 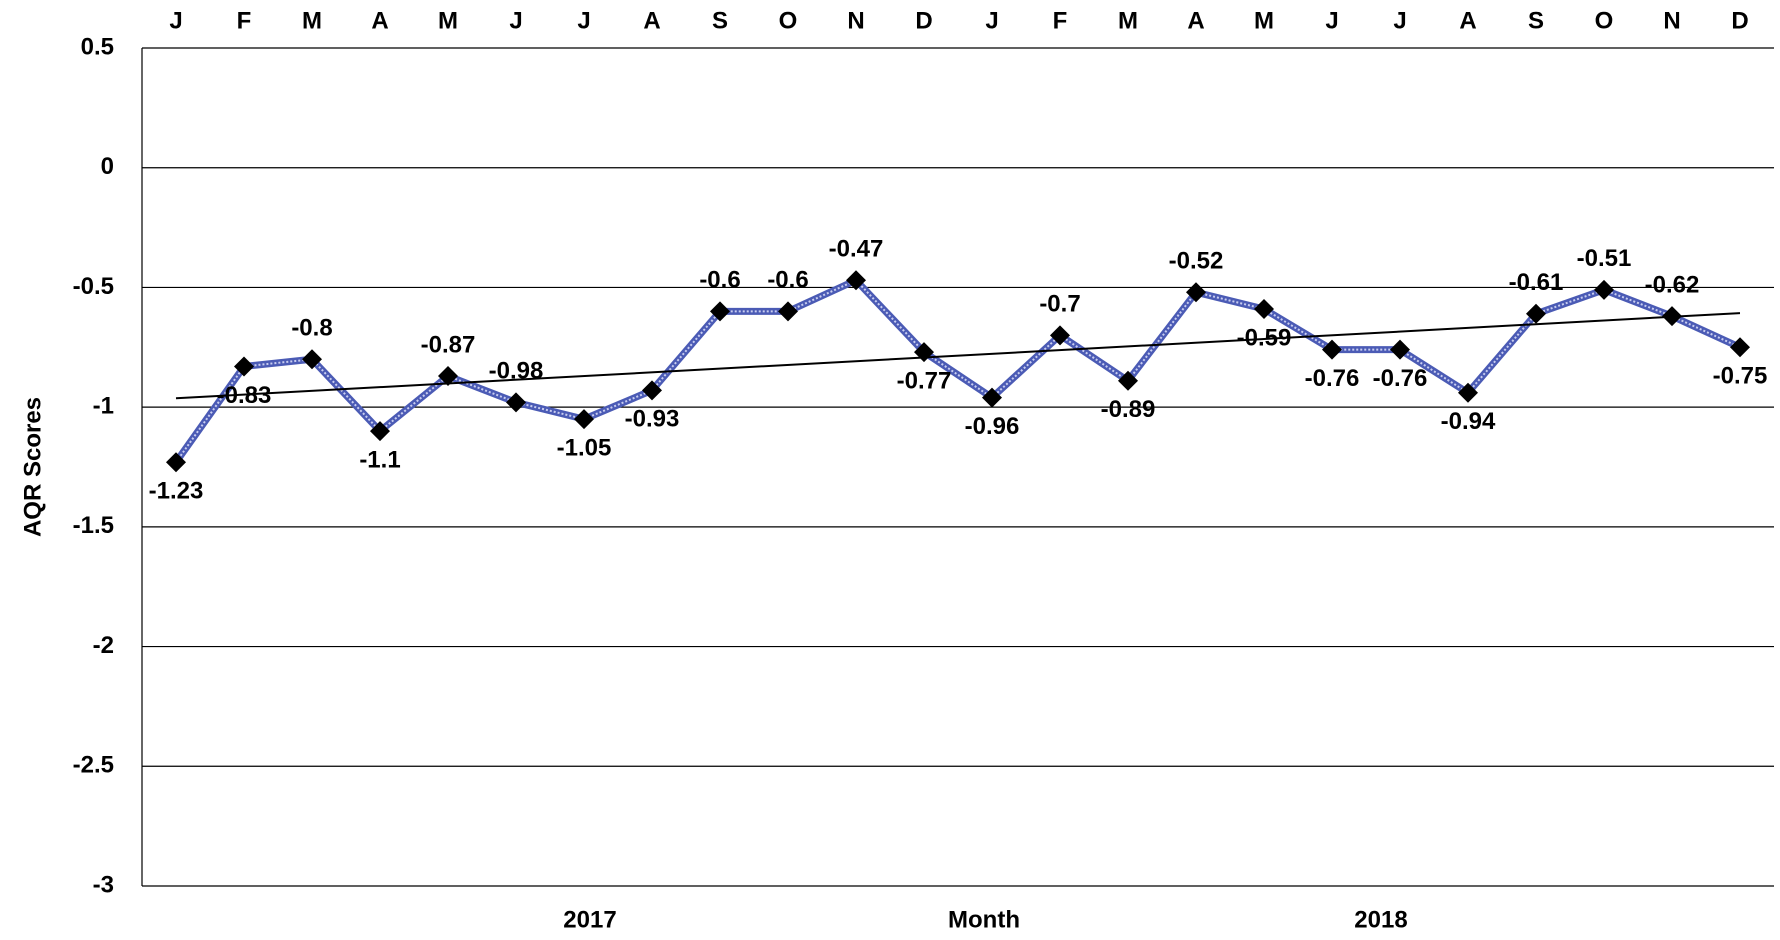 I want to click on y-tick-label: -3, so click(x=103, y=884).